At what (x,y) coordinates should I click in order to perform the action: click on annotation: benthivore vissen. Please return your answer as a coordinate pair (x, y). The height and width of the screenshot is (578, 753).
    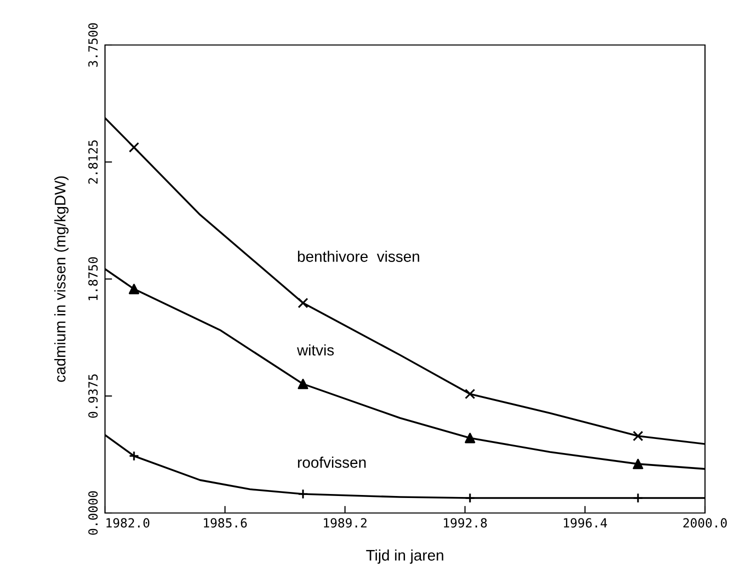
    Looking at the image, I should click on (359, 256).